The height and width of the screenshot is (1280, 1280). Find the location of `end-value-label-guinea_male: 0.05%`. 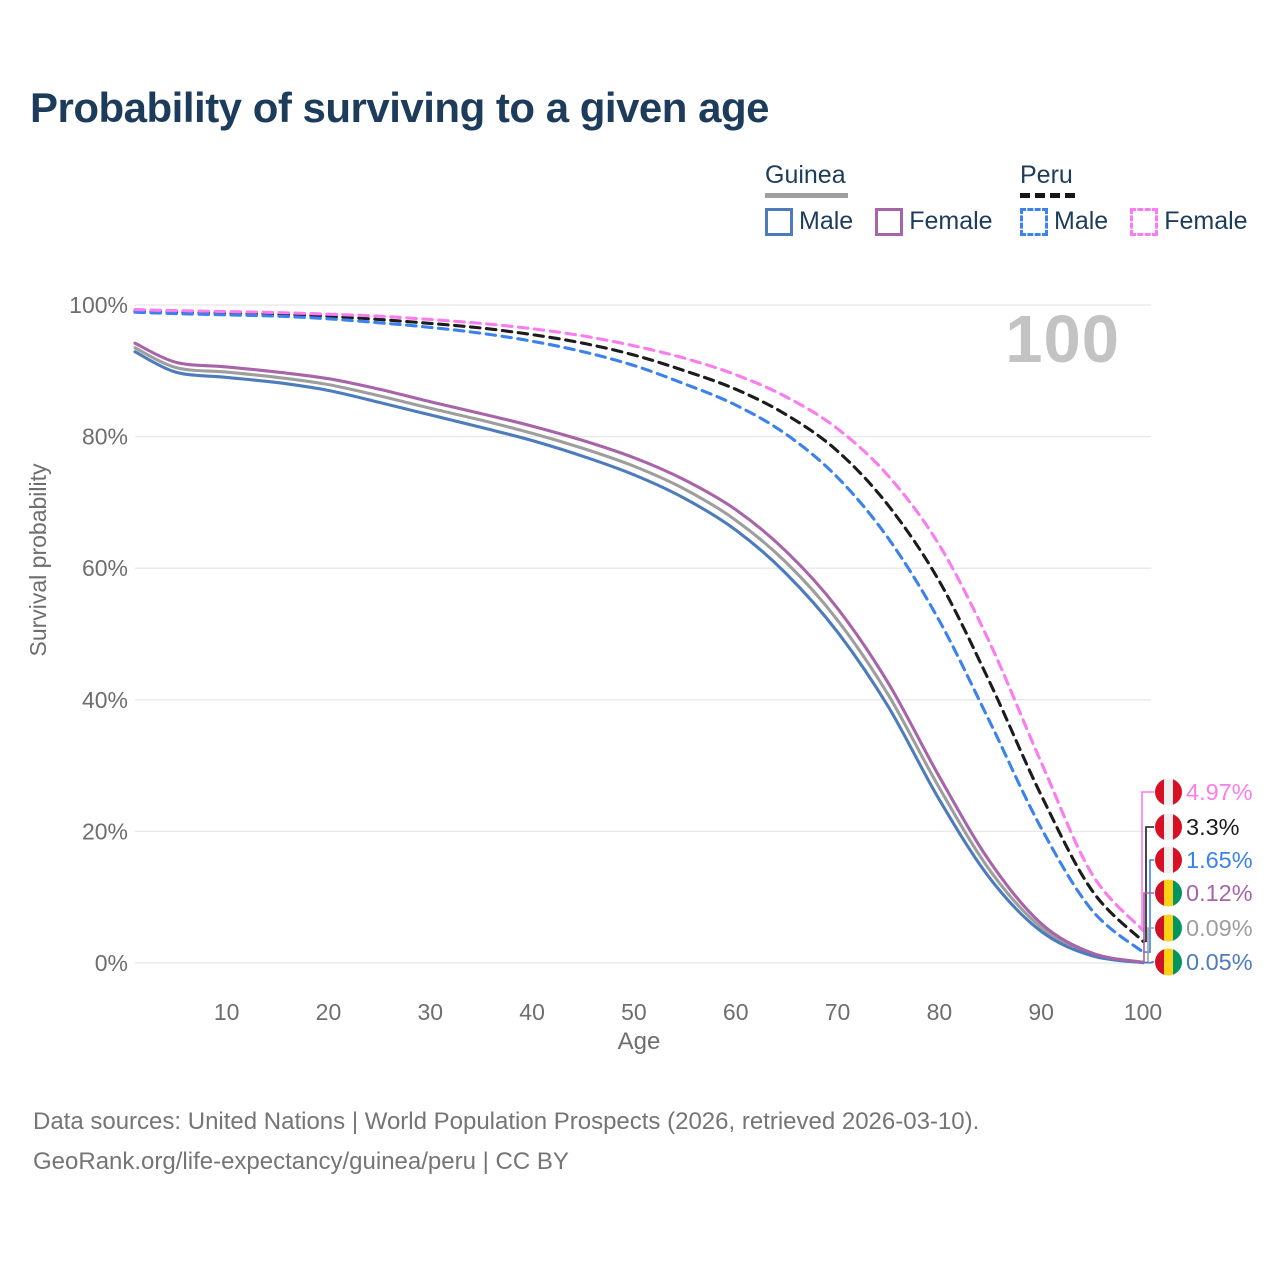

end-value-label-guinea_male: 0.05% is located at coordinates (1219, 962).